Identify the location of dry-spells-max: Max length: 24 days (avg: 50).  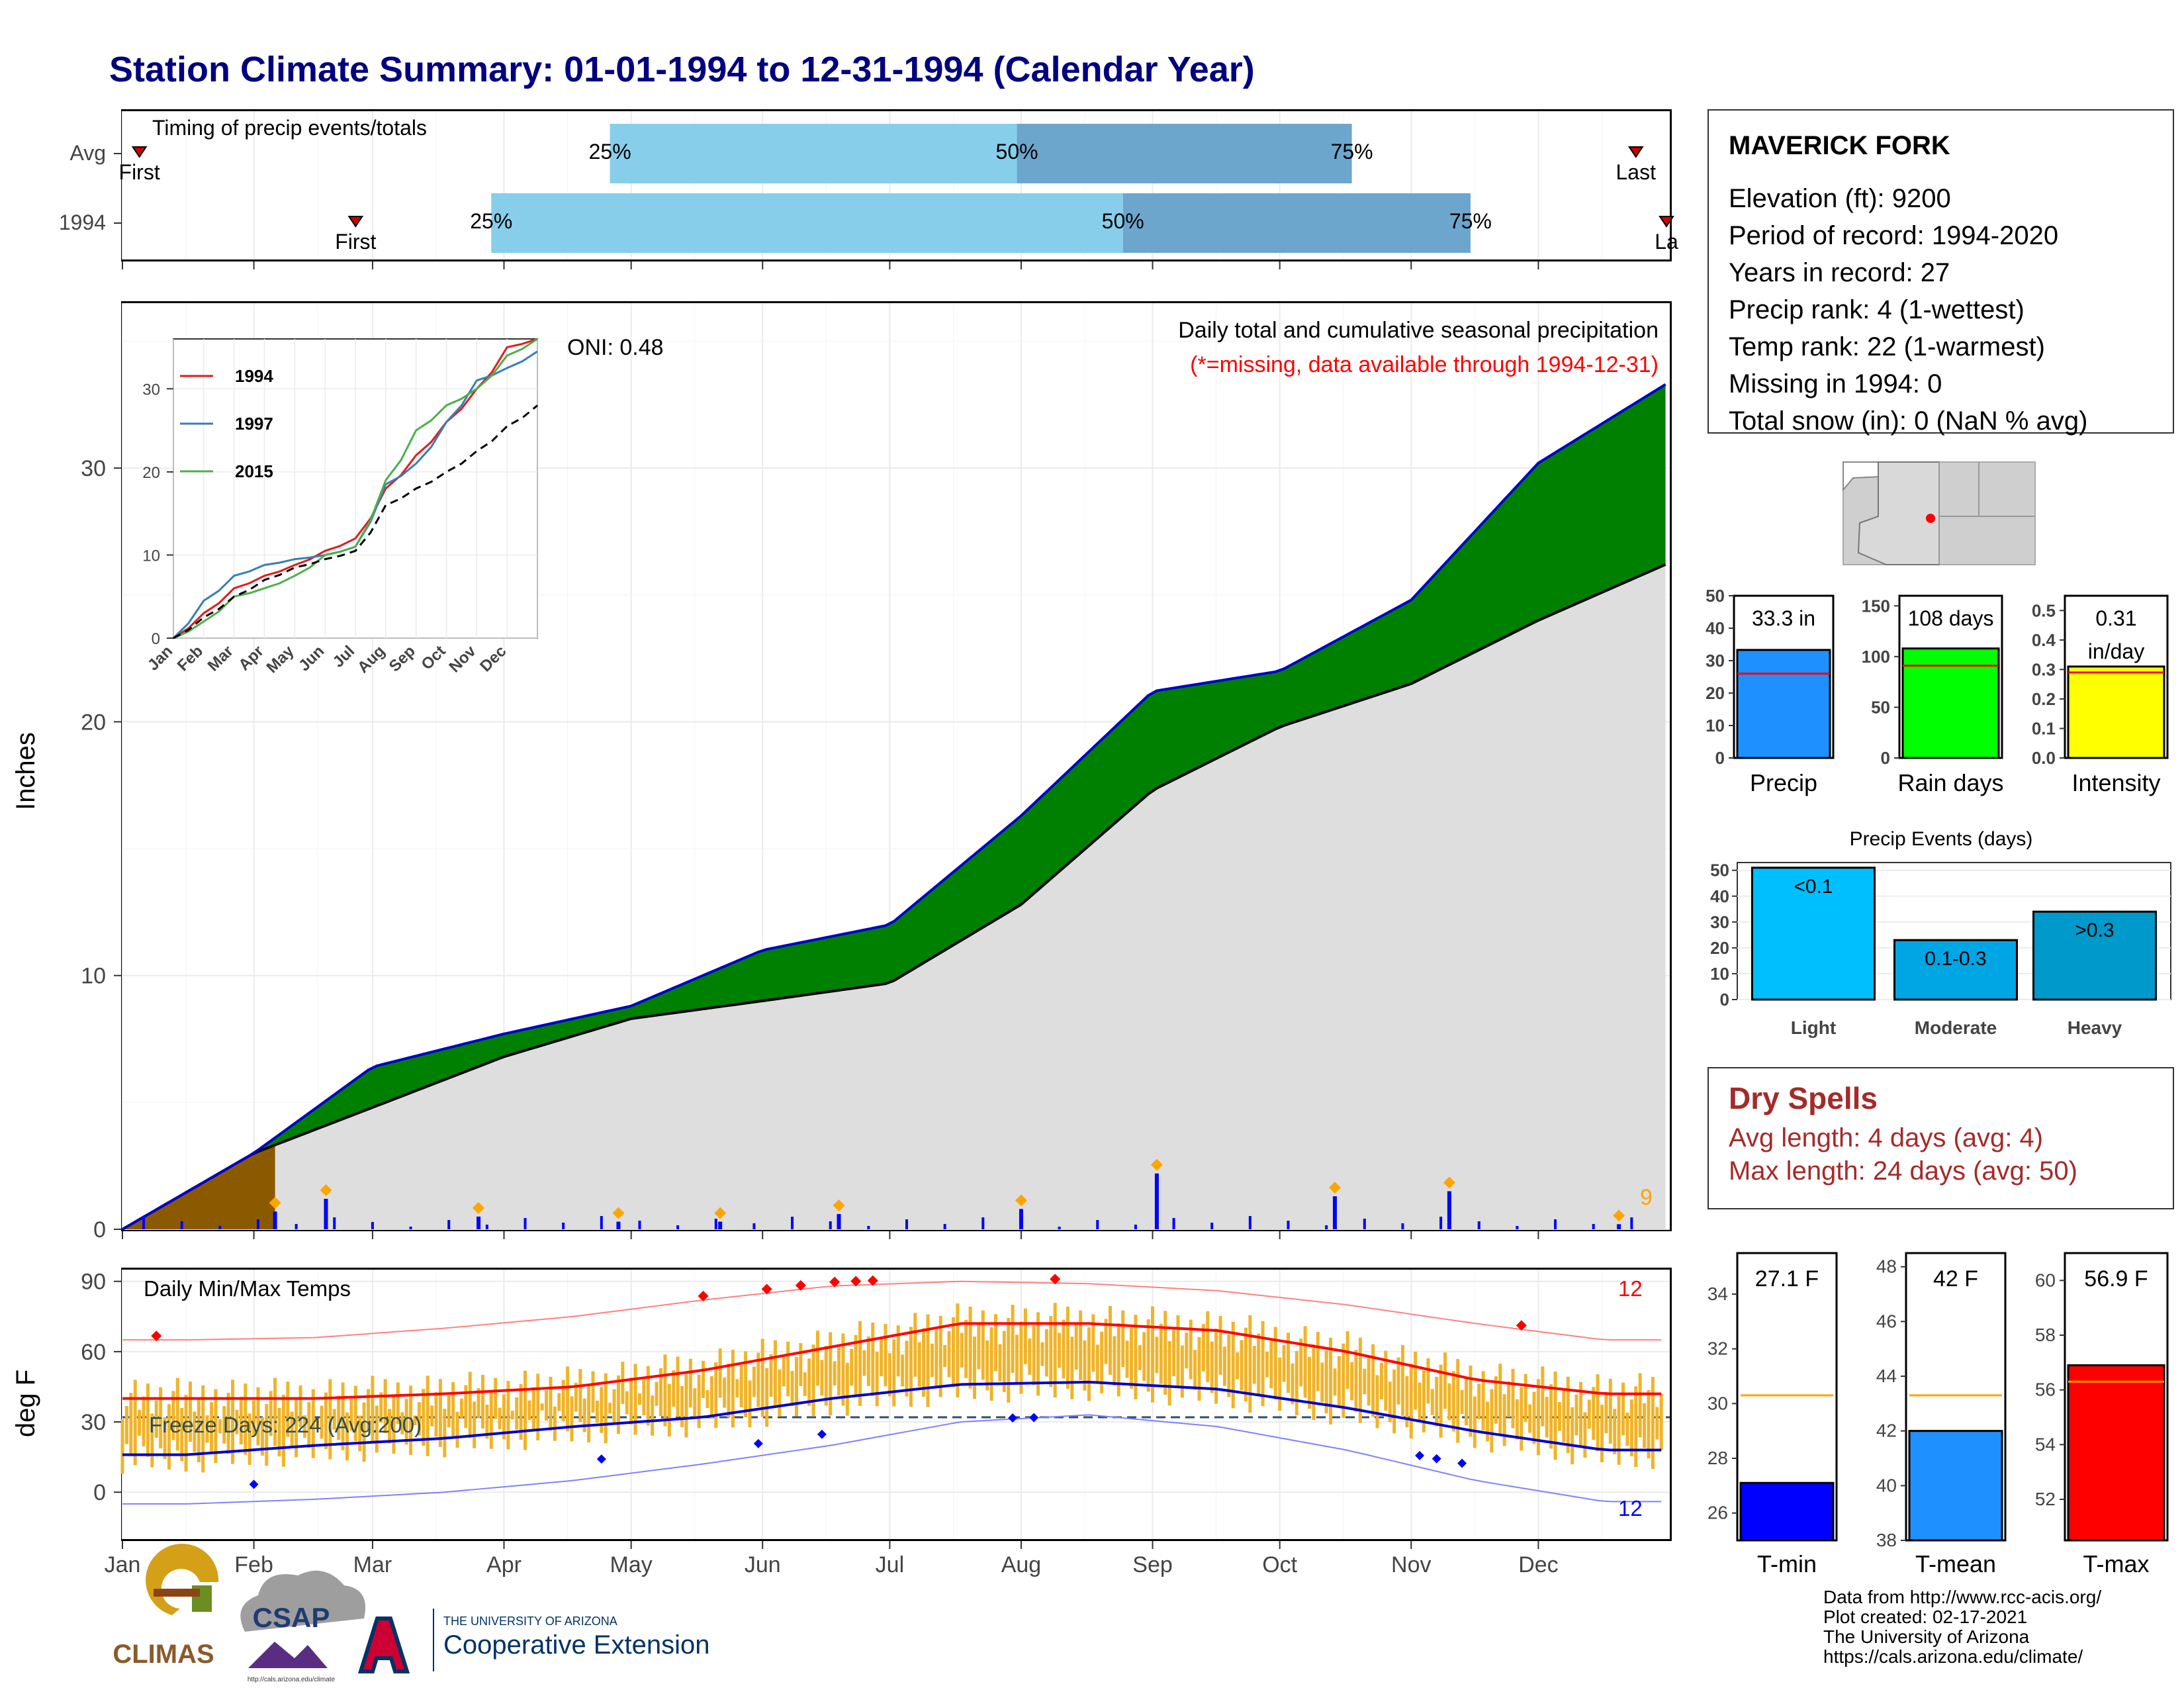
(1903, 1171).